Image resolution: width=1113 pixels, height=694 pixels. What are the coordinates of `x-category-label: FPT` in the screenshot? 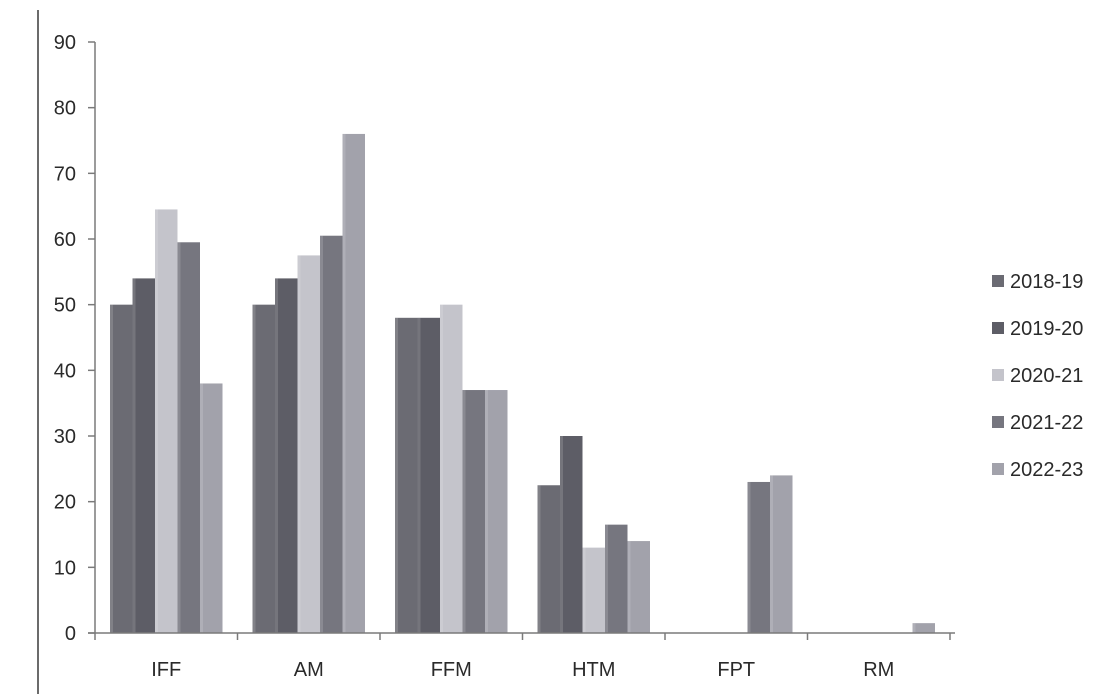 It's located at (736, 670).